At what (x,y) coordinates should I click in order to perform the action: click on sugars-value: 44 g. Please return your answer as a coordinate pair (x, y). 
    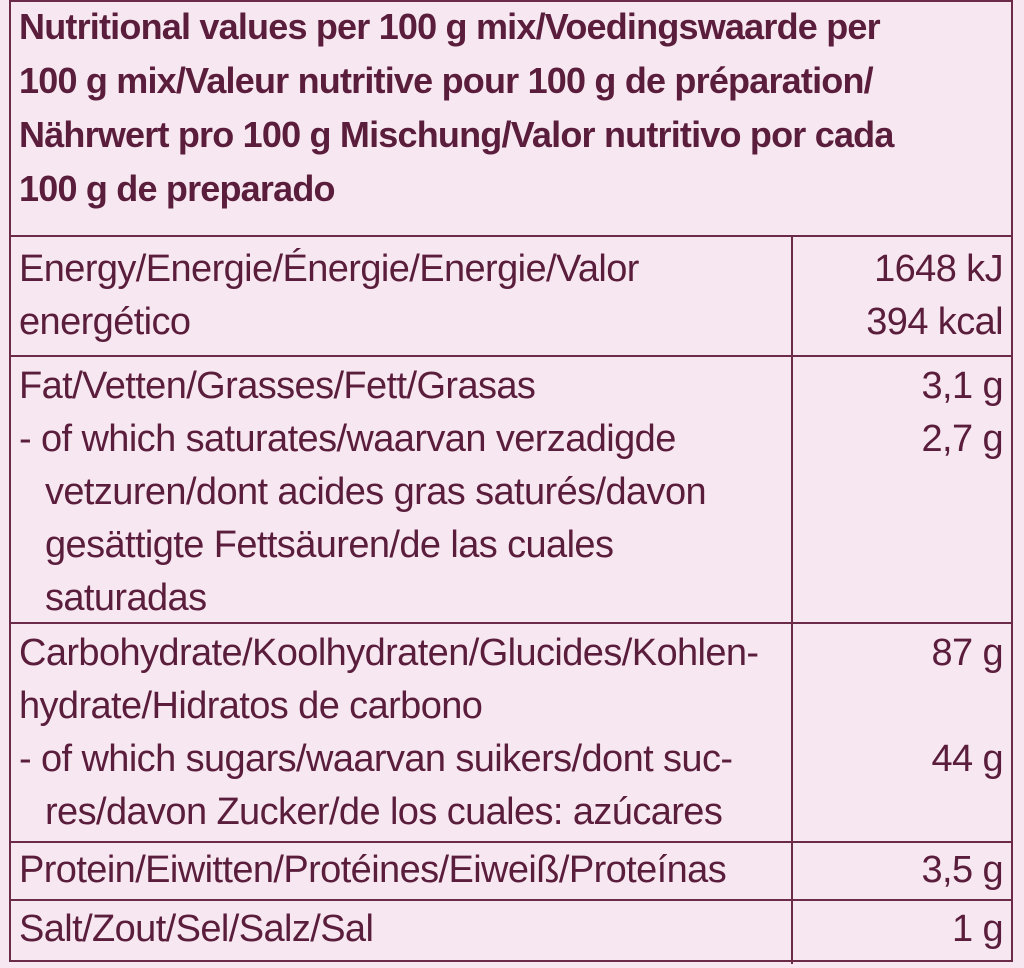
    Looking at the image, I should click on (967, 759).